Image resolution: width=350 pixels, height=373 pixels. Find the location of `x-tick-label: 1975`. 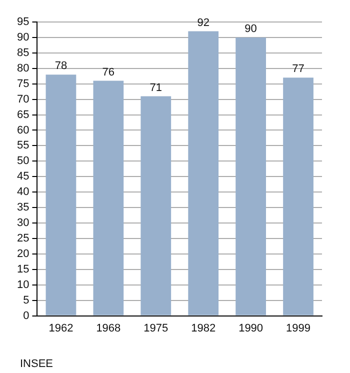

x-tick-label: 1975 is located at coordinates (156, 328).